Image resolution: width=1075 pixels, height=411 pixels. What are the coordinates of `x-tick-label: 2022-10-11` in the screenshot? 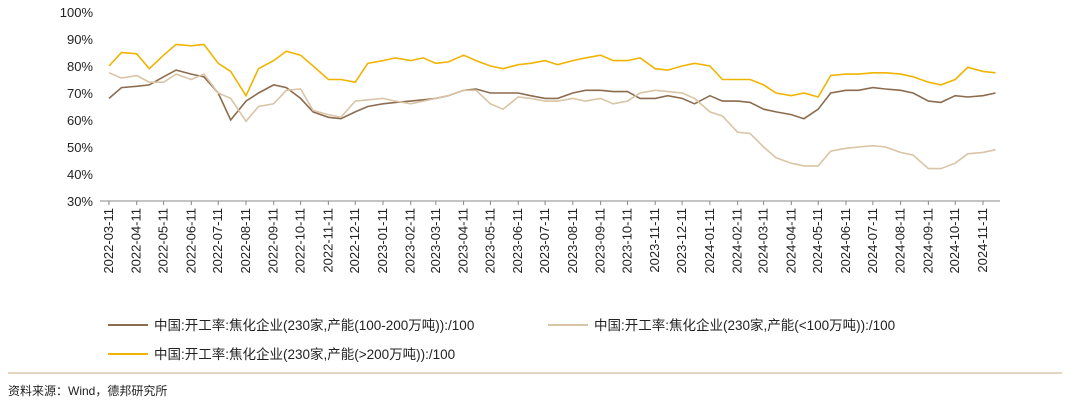 It's located at (300, 241).